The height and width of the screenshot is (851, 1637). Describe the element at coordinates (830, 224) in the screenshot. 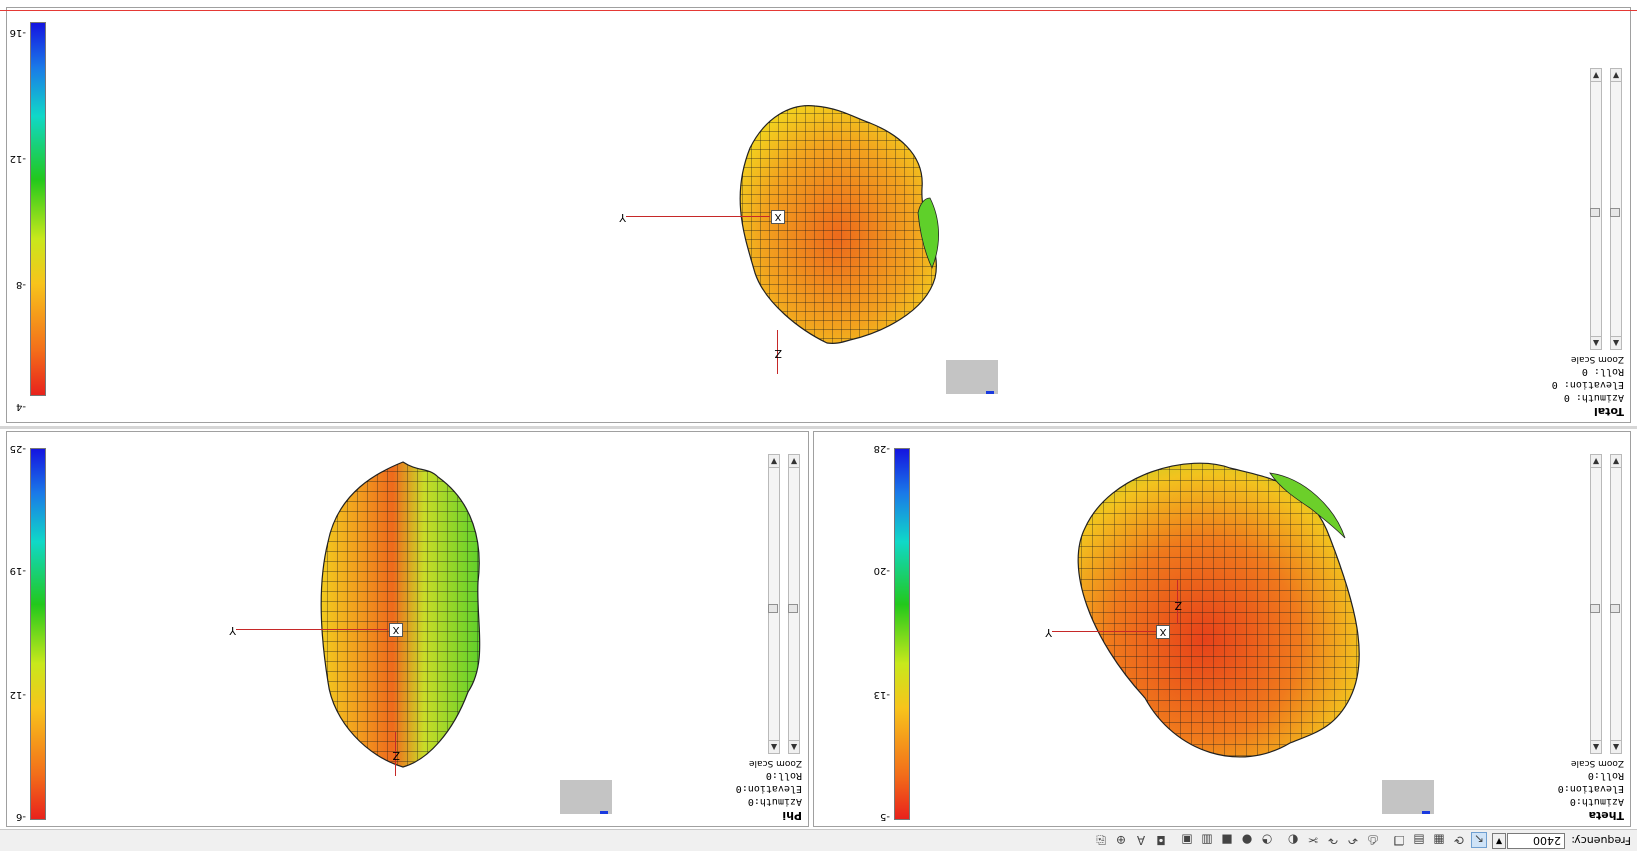

I see `total-radiation-pattern` at that location.